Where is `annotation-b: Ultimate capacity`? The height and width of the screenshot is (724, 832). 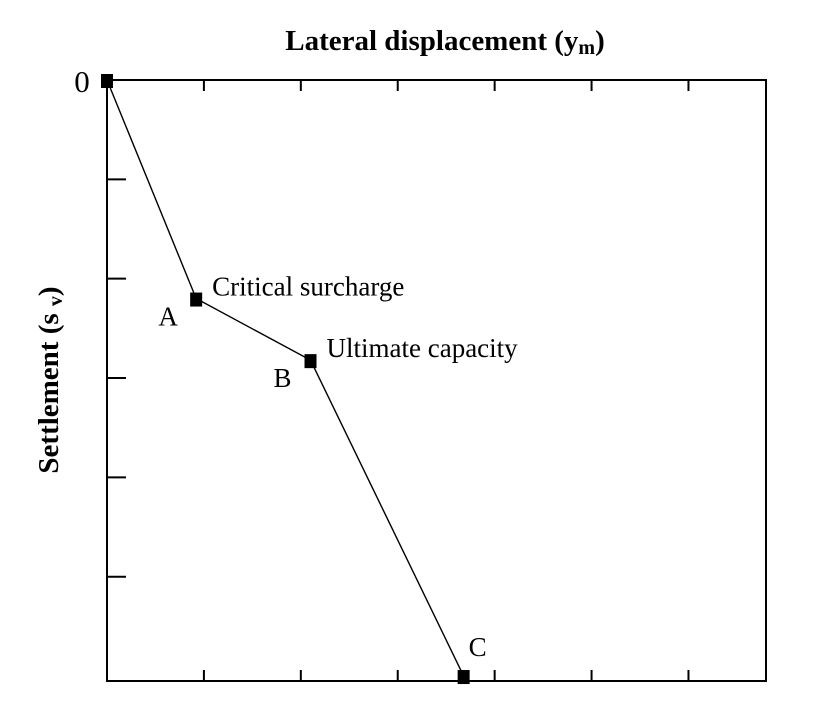
annotation-b: Ultimate capacity is located at coordinates (423, 348).